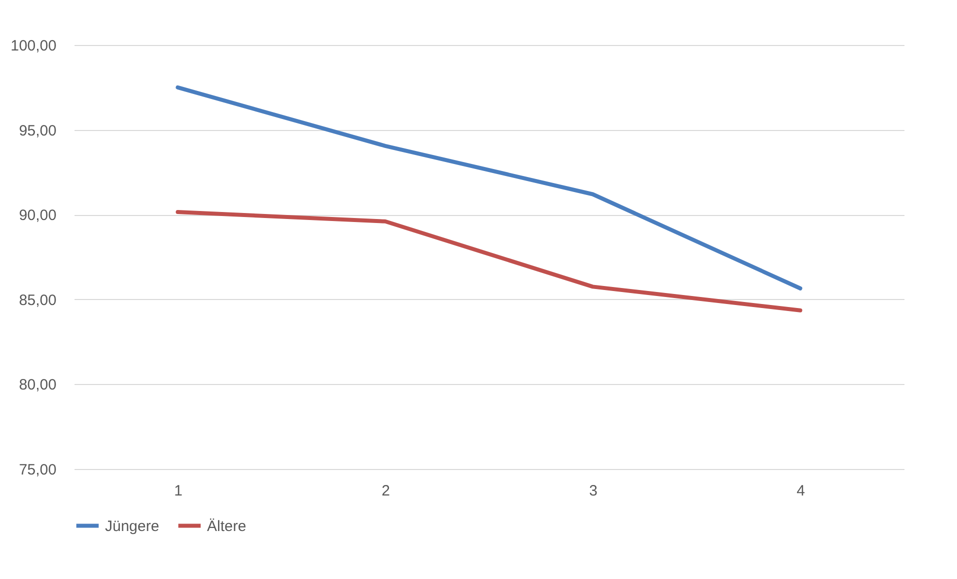 Image resolution: width=957 pixels, height=579 pixels. What do you see at coordinates (37, 470) in the screenshot?
I see `y-tick-label: 75,00` at bounding box center [37, 470].